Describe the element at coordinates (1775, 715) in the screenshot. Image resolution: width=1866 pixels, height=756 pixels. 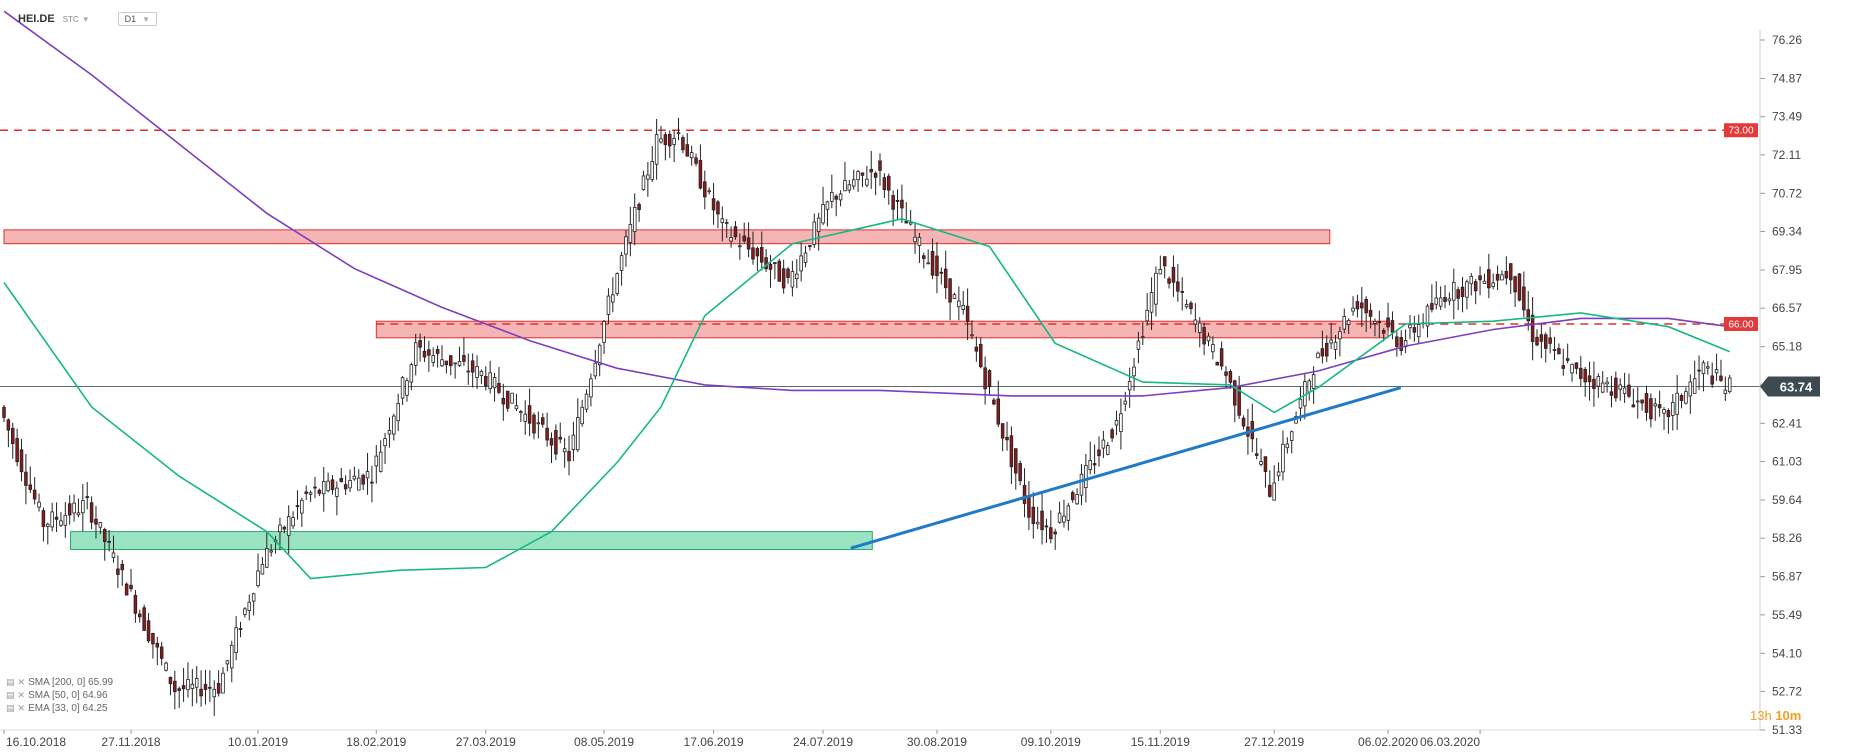
I see `candle-countdown: 13h 10m` at that location.